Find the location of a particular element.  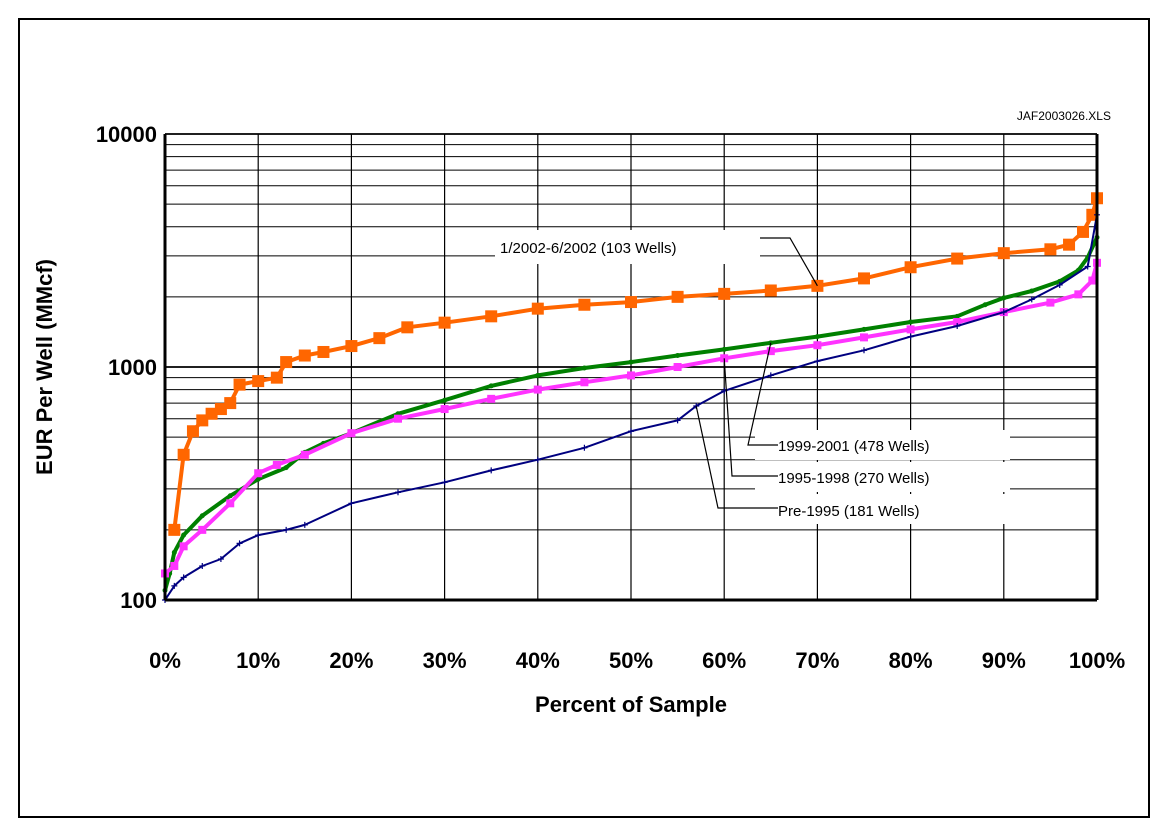

series-callout: Pre-1995 (181 Wells) is located at coordinates (852, 464).